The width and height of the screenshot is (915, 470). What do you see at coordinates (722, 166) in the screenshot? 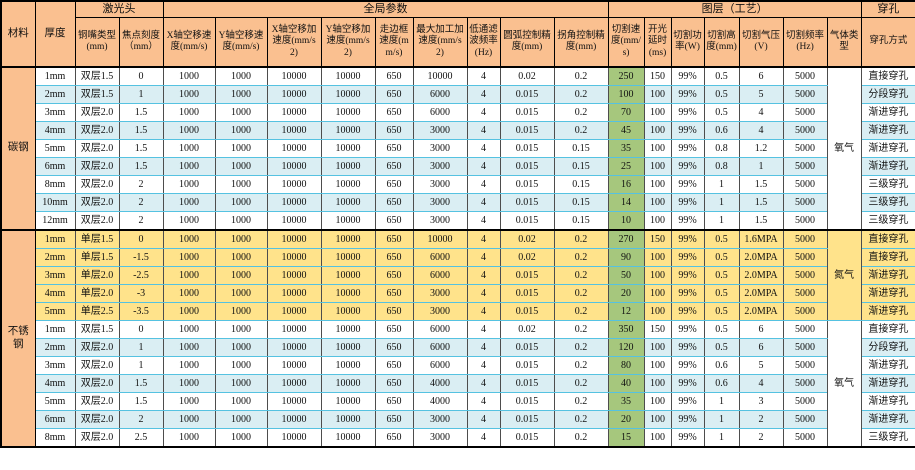
I see `cut-height-cell: 0.8` at bounding box center [722, 166].